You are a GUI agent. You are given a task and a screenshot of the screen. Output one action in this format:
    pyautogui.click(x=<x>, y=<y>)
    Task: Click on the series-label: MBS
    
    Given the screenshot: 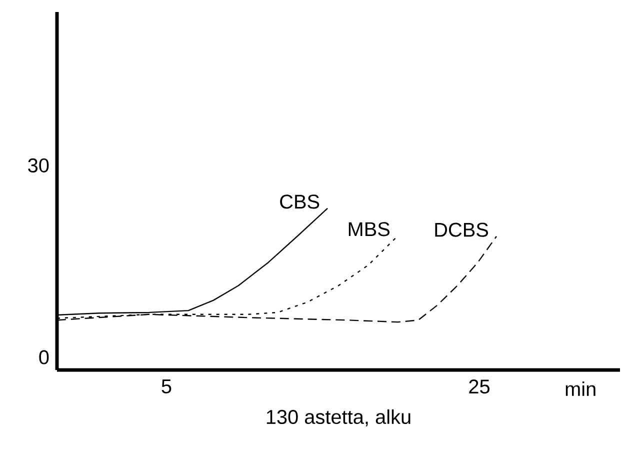 What is the action you would take?
    pyautogui.click(x=369, y=229)
    